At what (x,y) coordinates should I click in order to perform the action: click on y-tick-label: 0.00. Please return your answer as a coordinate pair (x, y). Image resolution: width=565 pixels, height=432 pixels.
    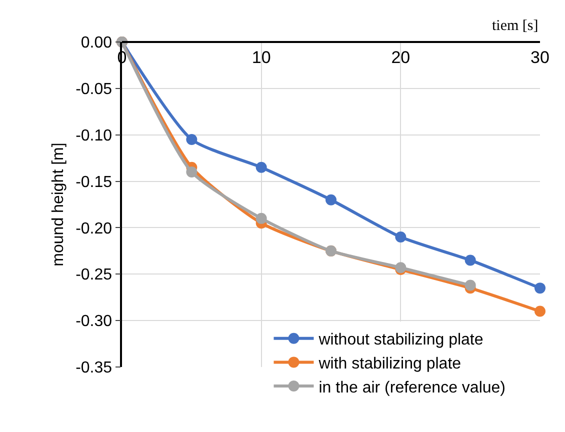
    Looking at the image, I should click on (96, 43).